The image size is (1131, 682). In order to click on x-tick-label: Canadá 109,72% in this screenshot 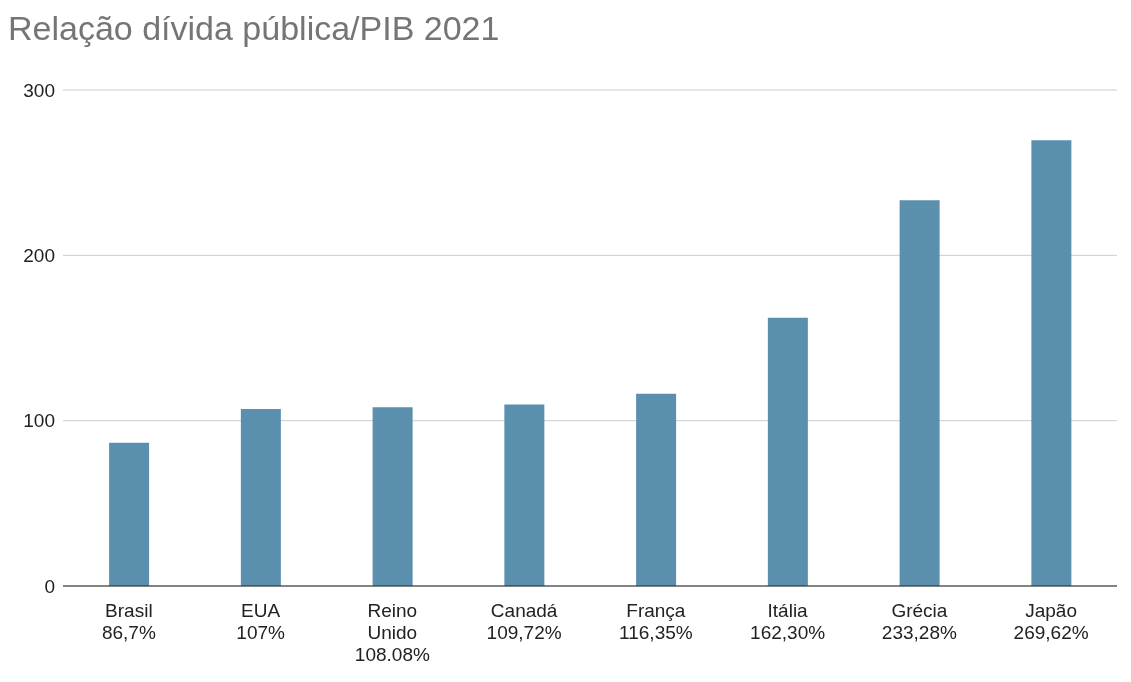, I will do `click(524, 621)`.